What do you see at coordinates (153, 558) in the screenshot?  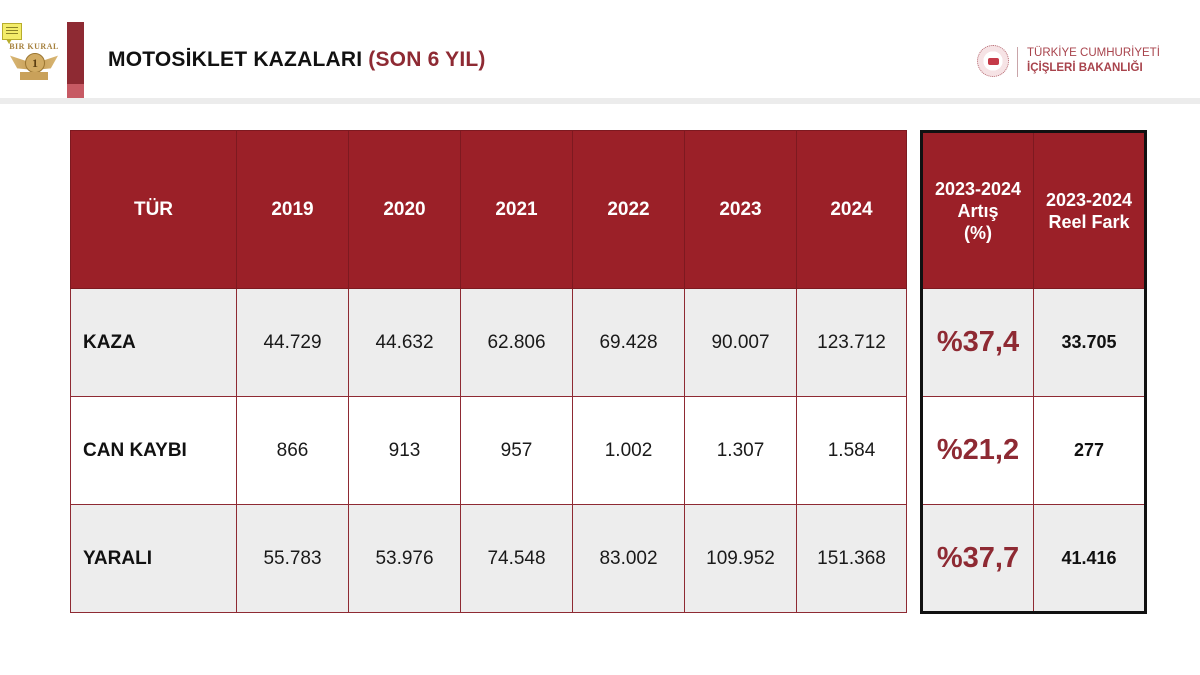 I see `row-label: YARALI` at bounding box center [153, 558].